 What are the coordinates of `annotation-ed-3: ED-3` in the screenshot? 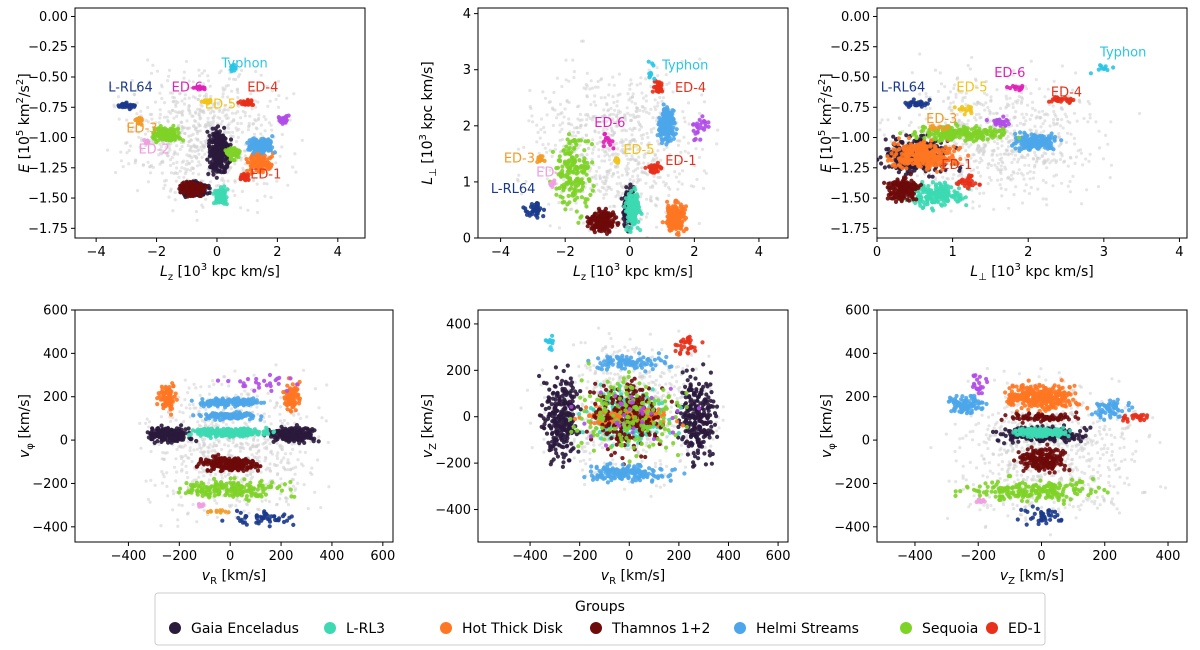 It's located at (519, 158).